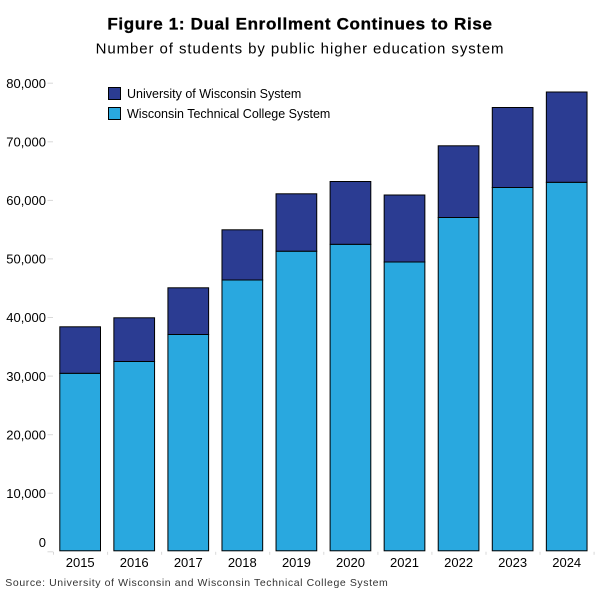 The width and height of the screenshot is (600, 600). I want to click on svg-text: 60,000, so click(26, 200).